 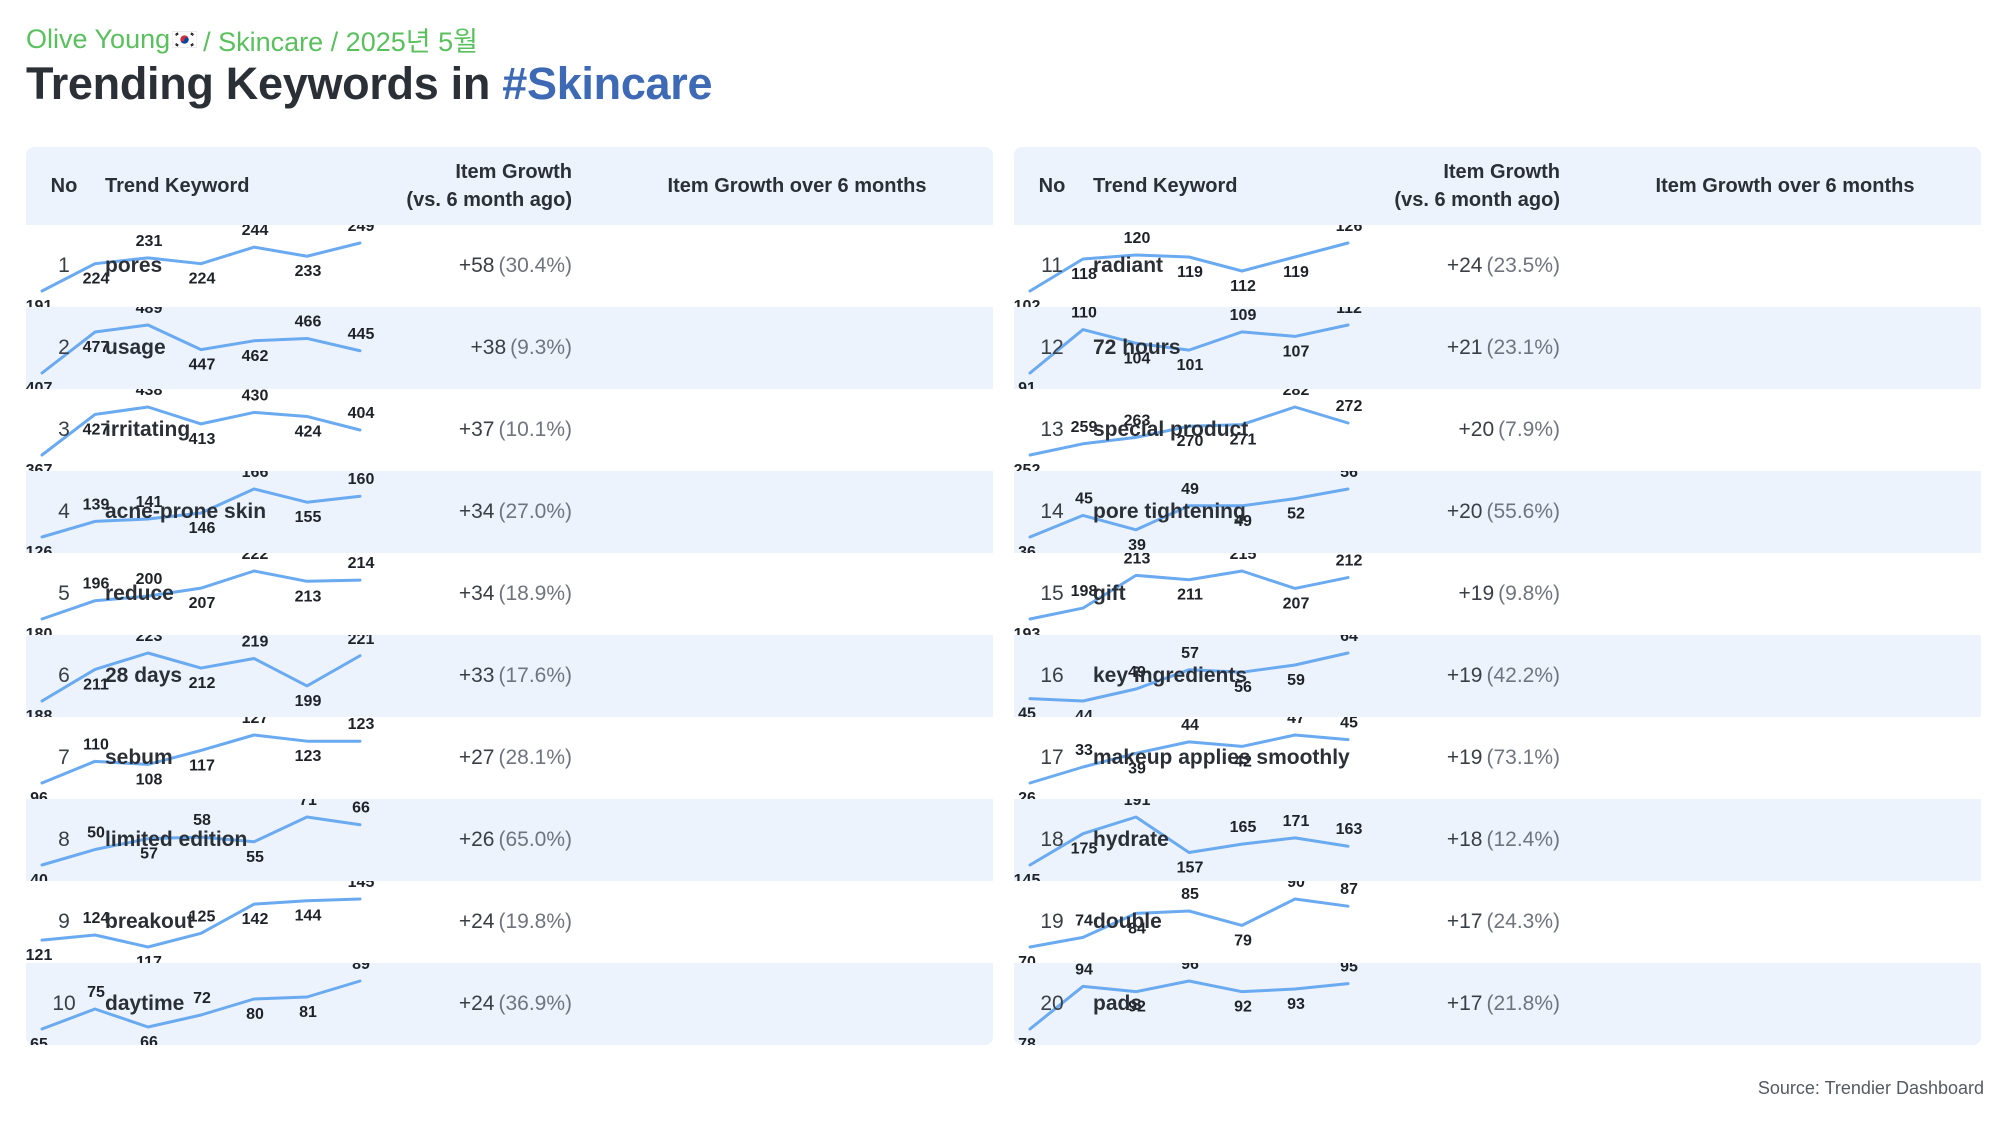 I want to click on header-keyword: Trend Keyword, so click(x=1165, y=185).